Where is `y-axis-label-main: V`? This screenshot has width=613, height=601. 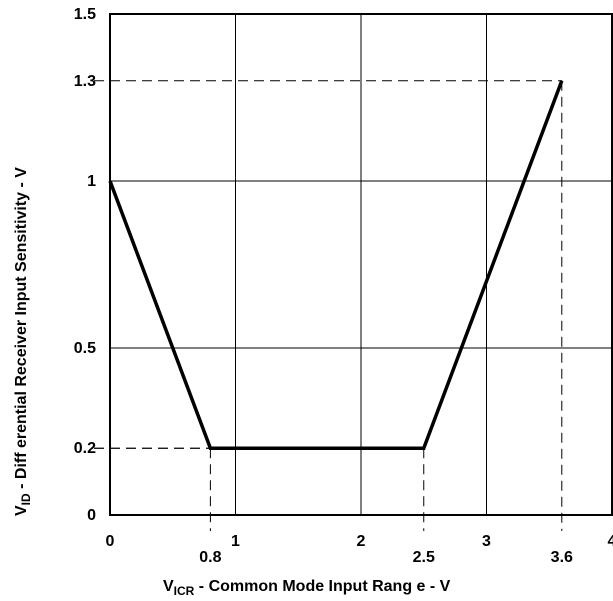 y-axis-label-main: V is located at coordinates (21, 510).